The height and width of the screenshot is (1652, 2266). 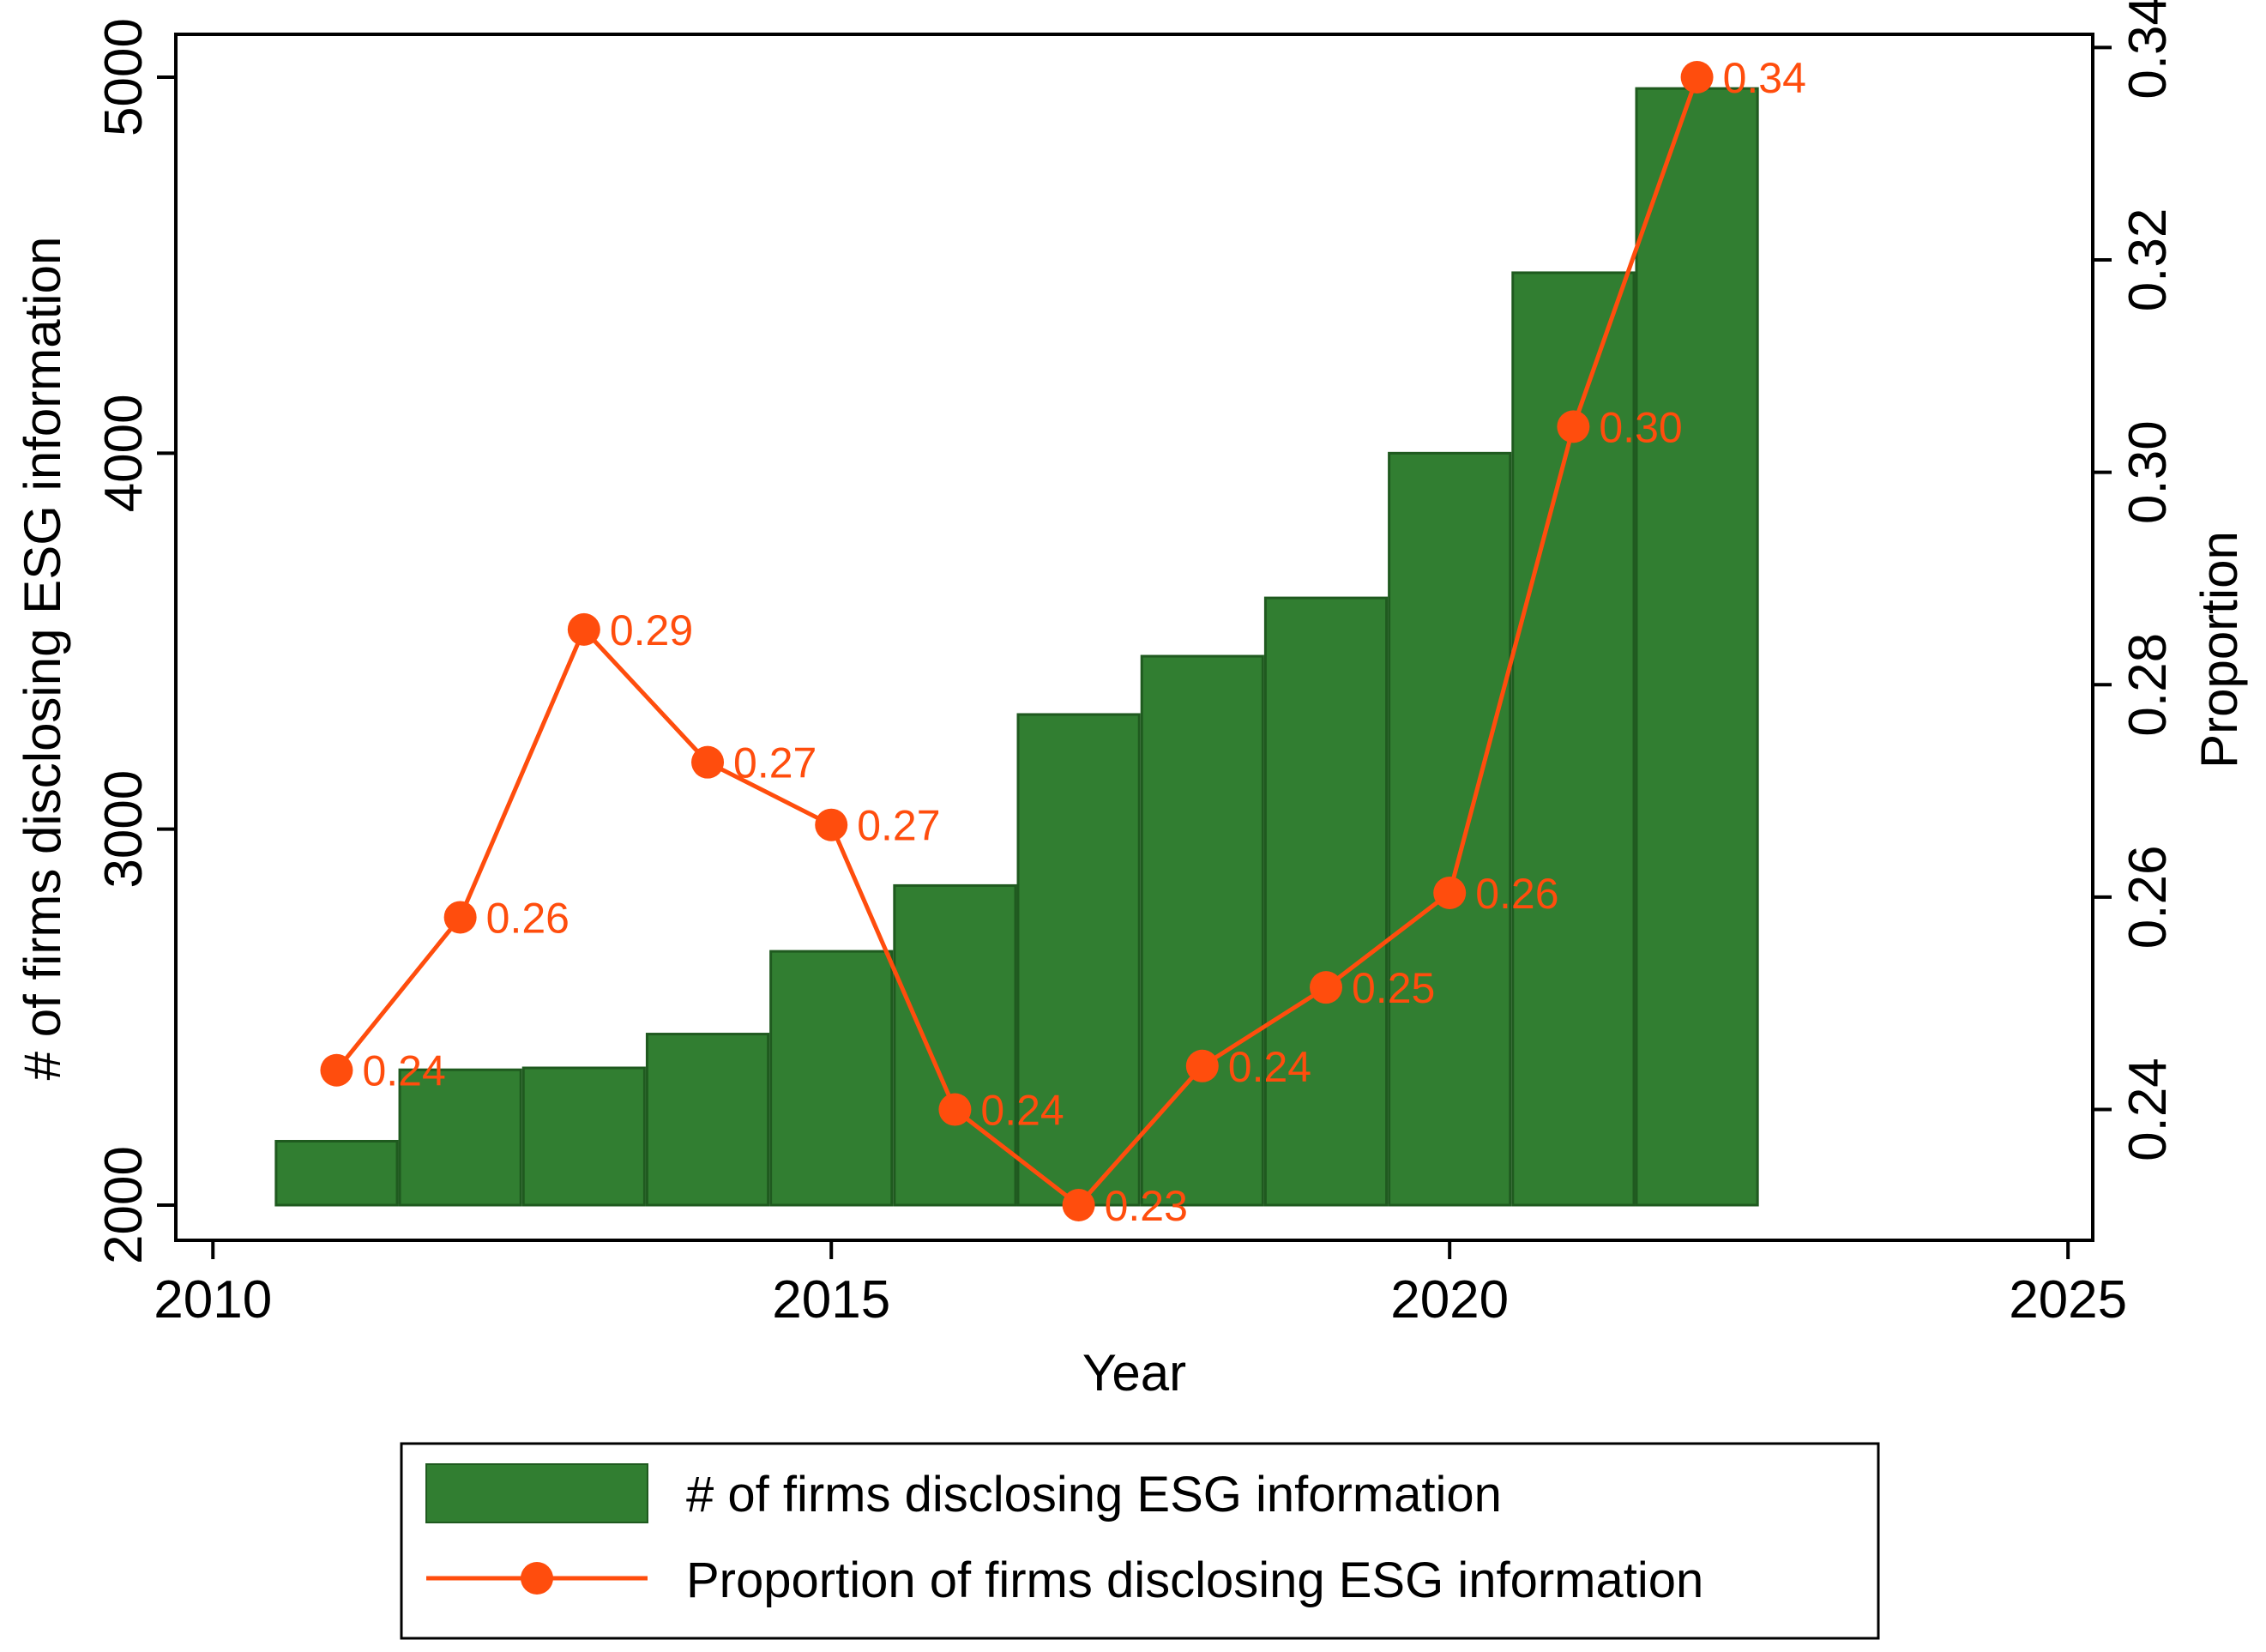 What do you see at coordinates (2220, 650) in the screenshot?
I see `y-axis-right-title: Proportion` at bounding box center [2220, 650].